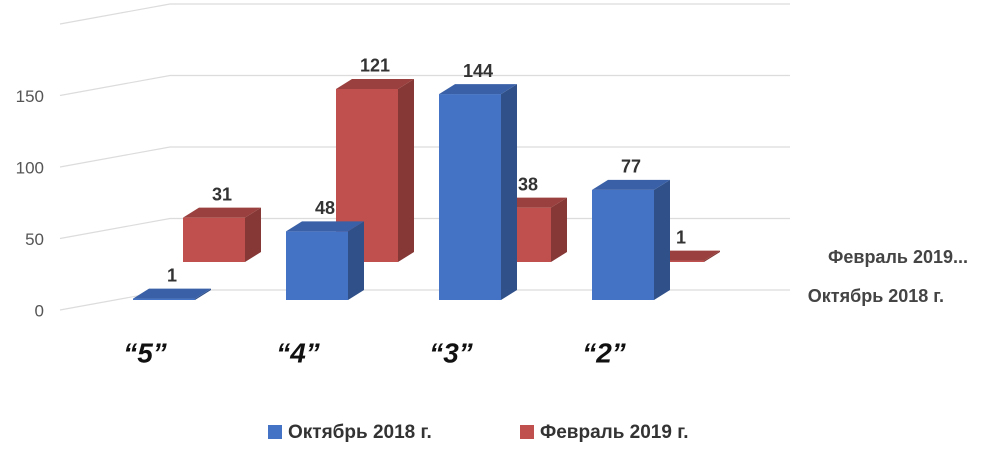 The image size is (987, 451). Describe the element at coordinates (145, 352) in the screenshot. I see `x-tick-label: “5”` at that location.